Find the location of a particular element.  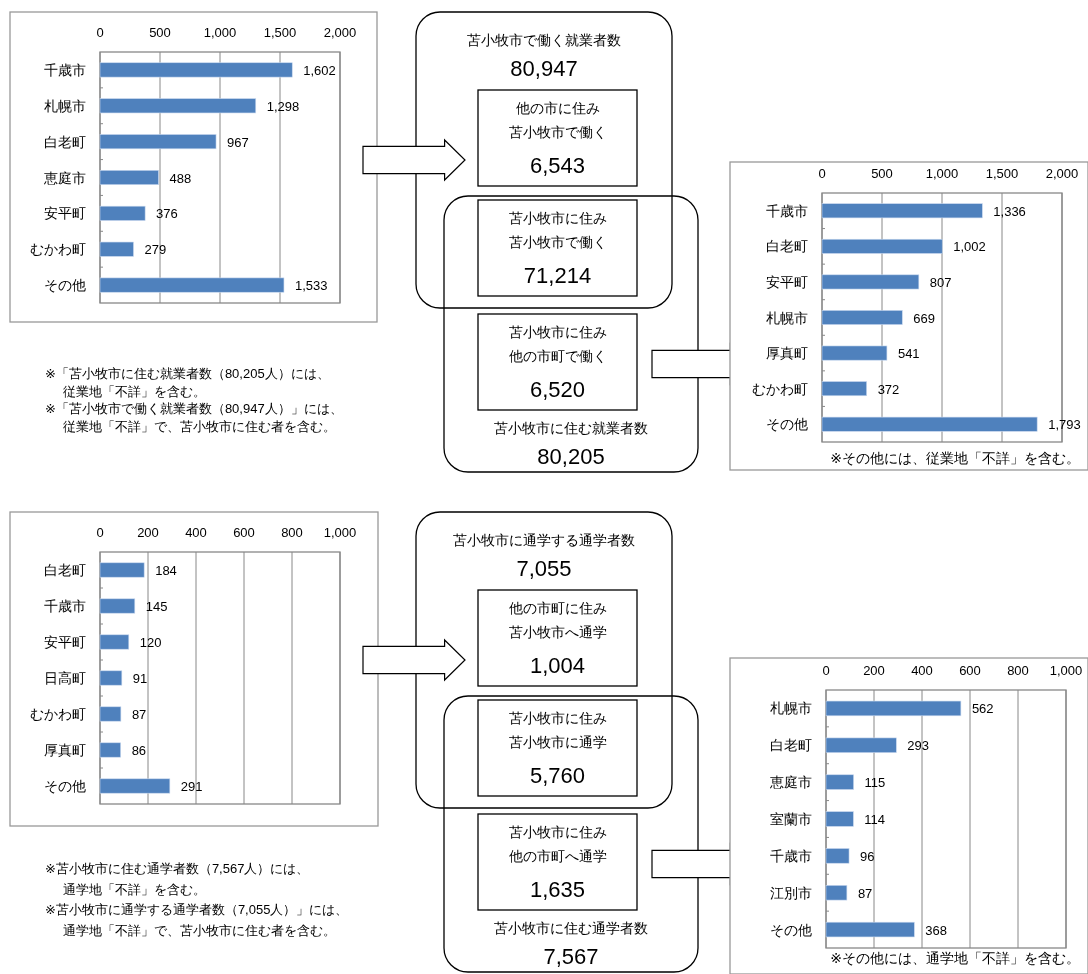

data-label: 7,055 is located at coordinates (544, 568).